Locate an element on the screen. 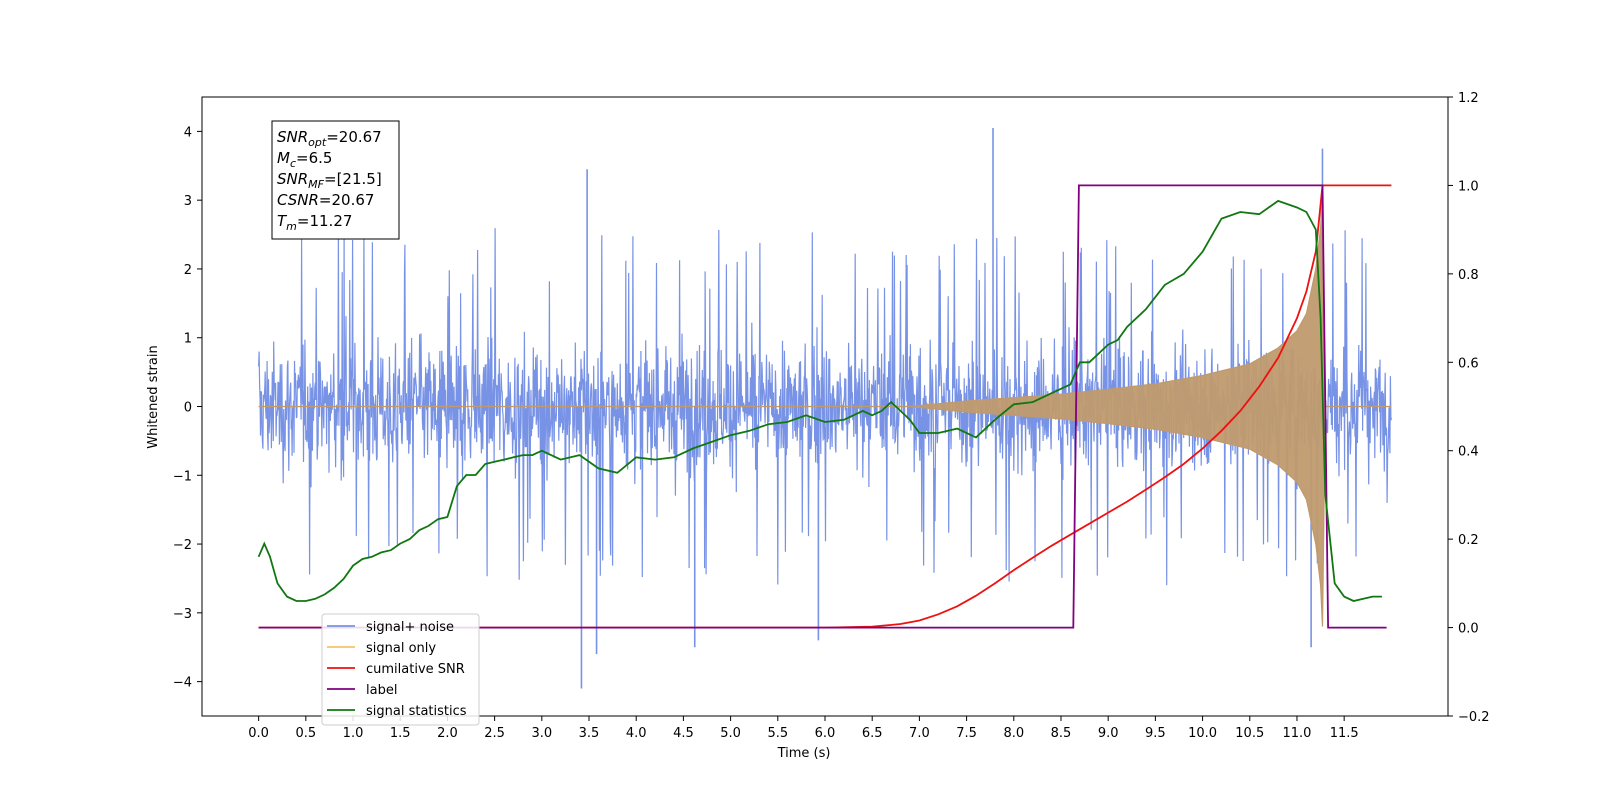 Image resolution: width=1600 pixels, height=800 pixels. y-left-tick-label: 2 is located at coordinates (188, 270).